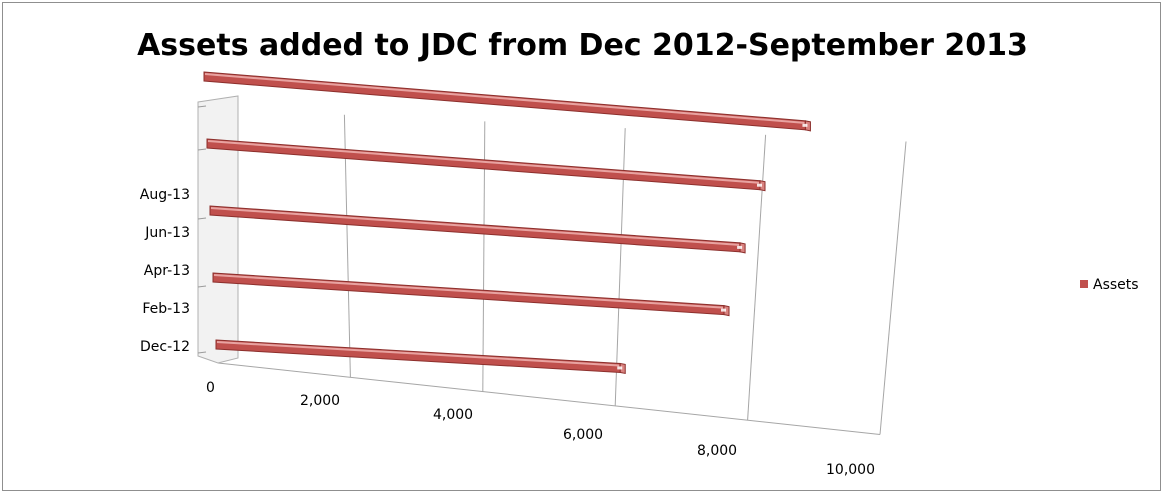 The height and width of the screenshot is (493, 1165). I want to click on floor-line, so click(549, 398).